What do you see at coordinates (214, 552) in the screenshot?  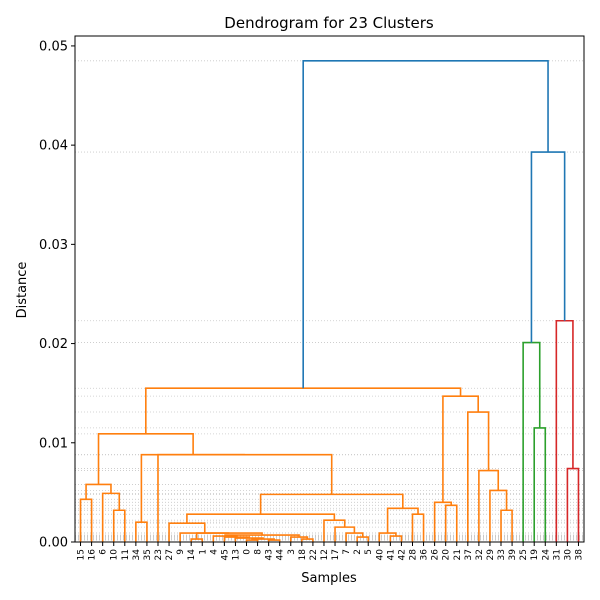 I see `x-tick-label: 4` at bounding box center [214, 552].